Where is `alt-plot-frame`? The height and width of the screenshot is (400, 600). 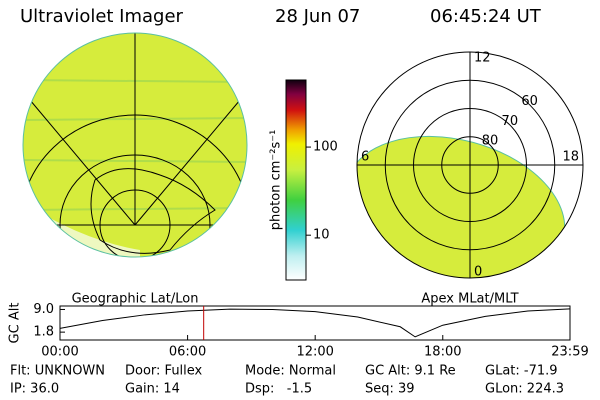 alt-plot-frame is located at coordinates (315, 323).